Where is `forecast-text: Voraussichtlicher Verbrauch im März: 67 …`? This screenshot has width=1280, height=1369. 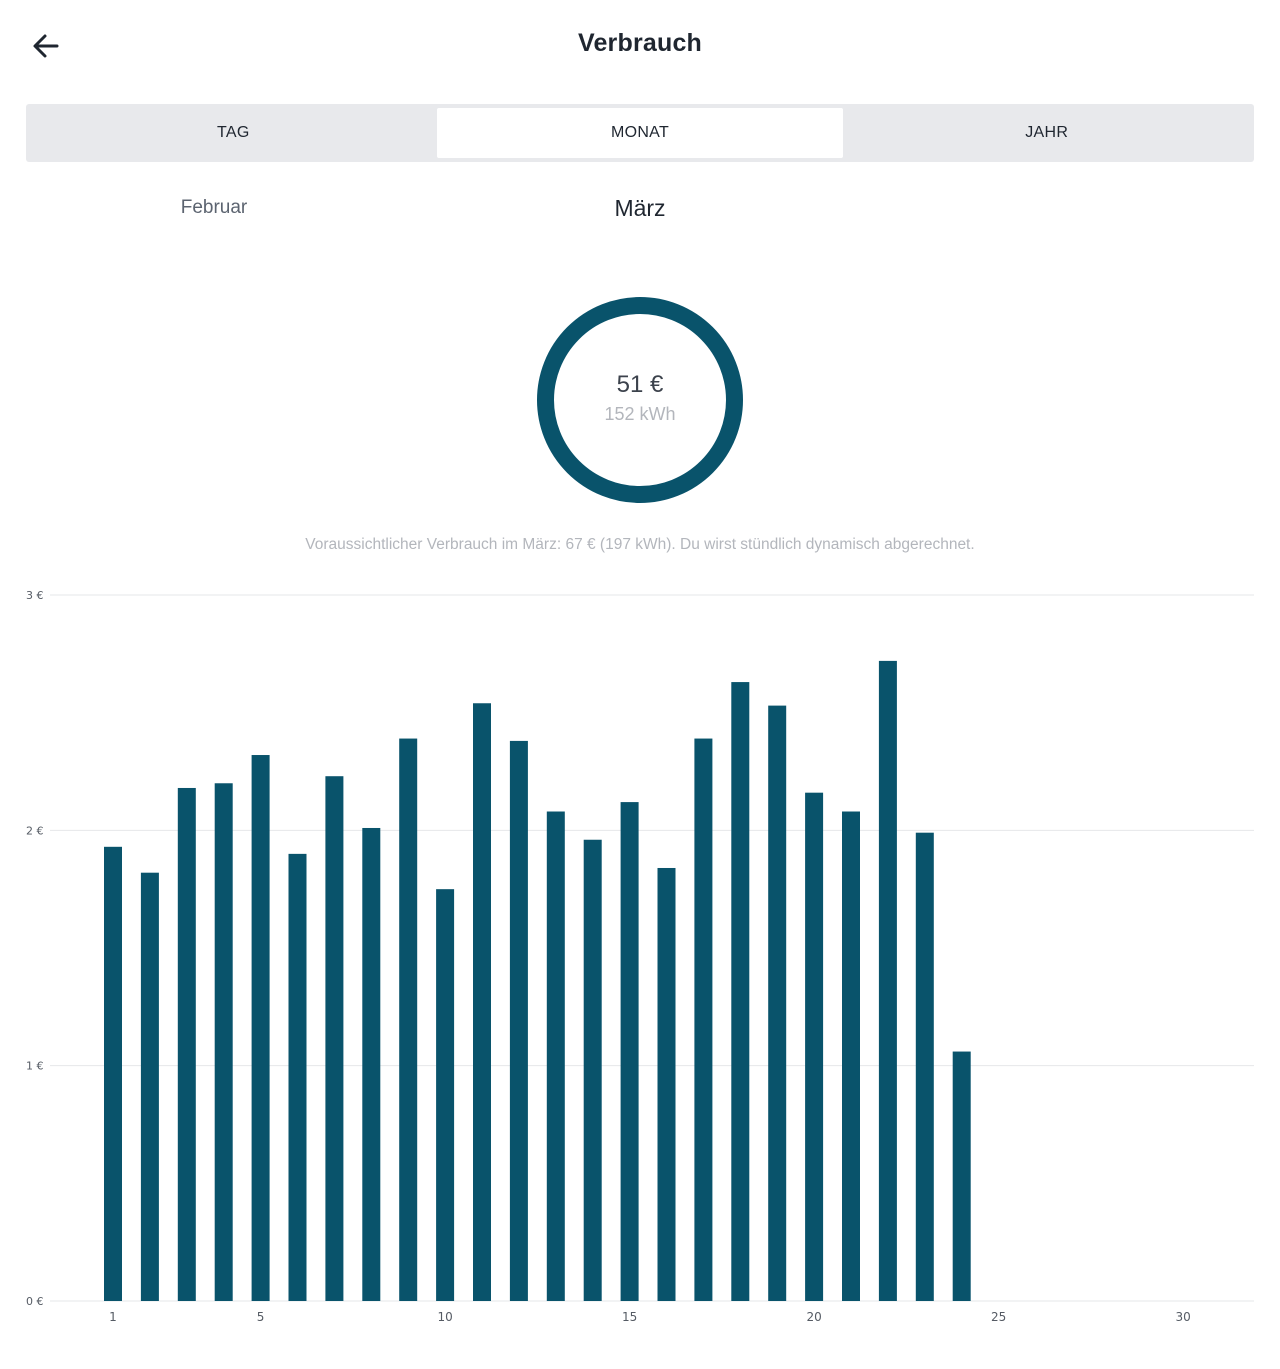 forecast-text: Voraussichtlicher Verbrauch im März: 67 … is located at coordinates (640, 544).